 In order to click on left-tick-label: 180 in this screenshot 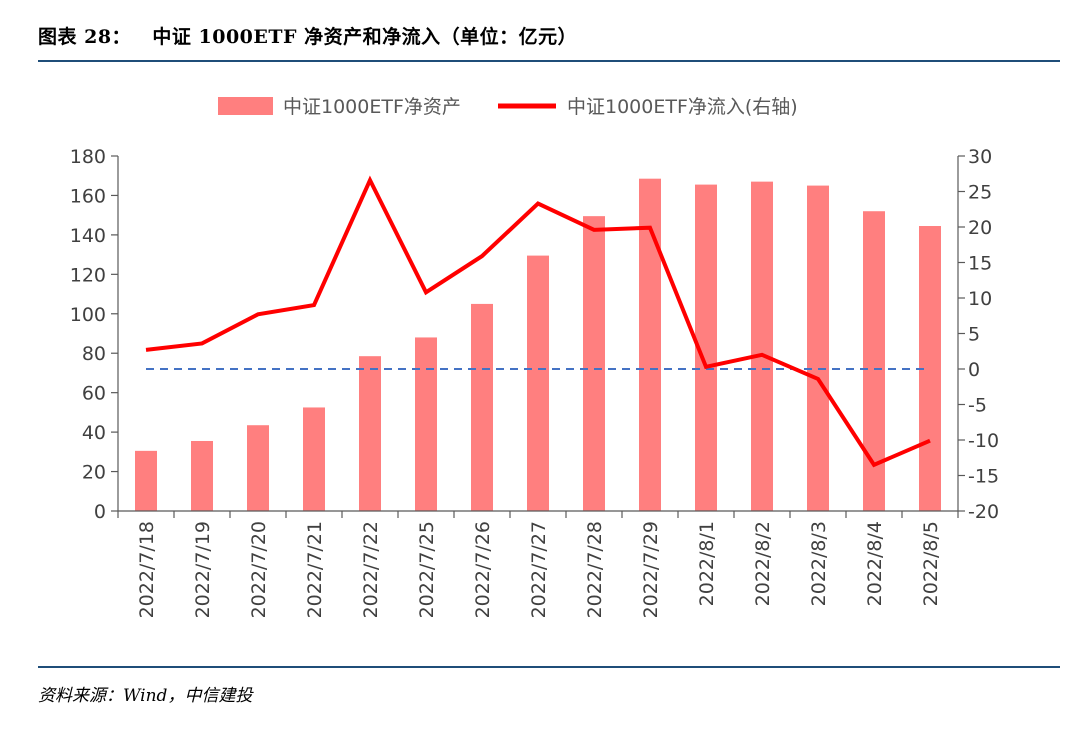, I will do `click(88, 157)`.